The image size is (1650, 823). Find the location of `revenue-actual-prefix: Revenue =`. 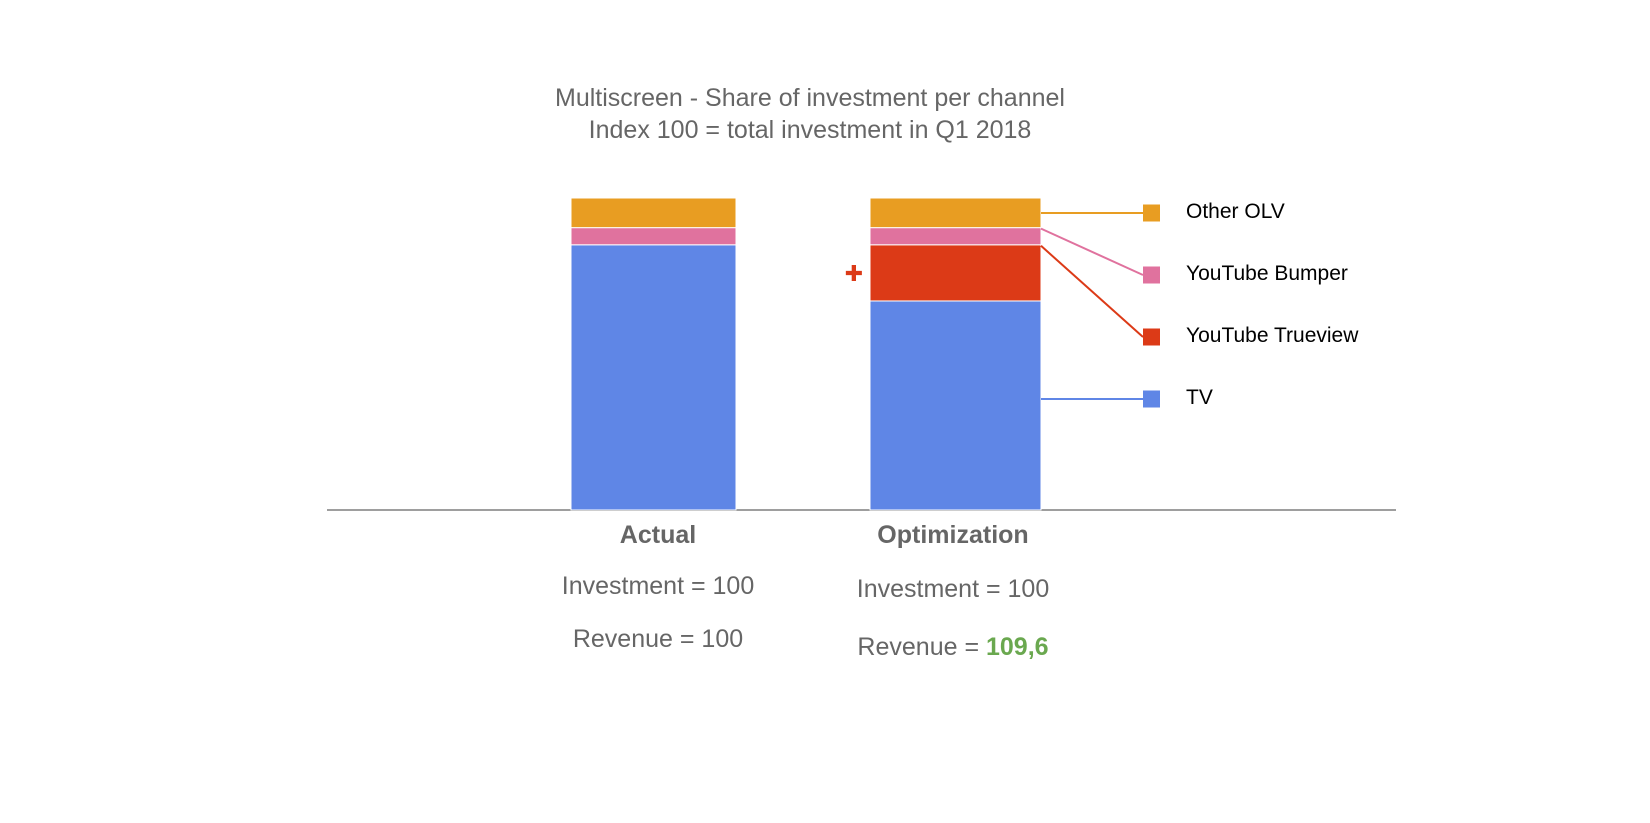

revenue-actual-prefix: Revenue = is located at coordinates (637, 639).